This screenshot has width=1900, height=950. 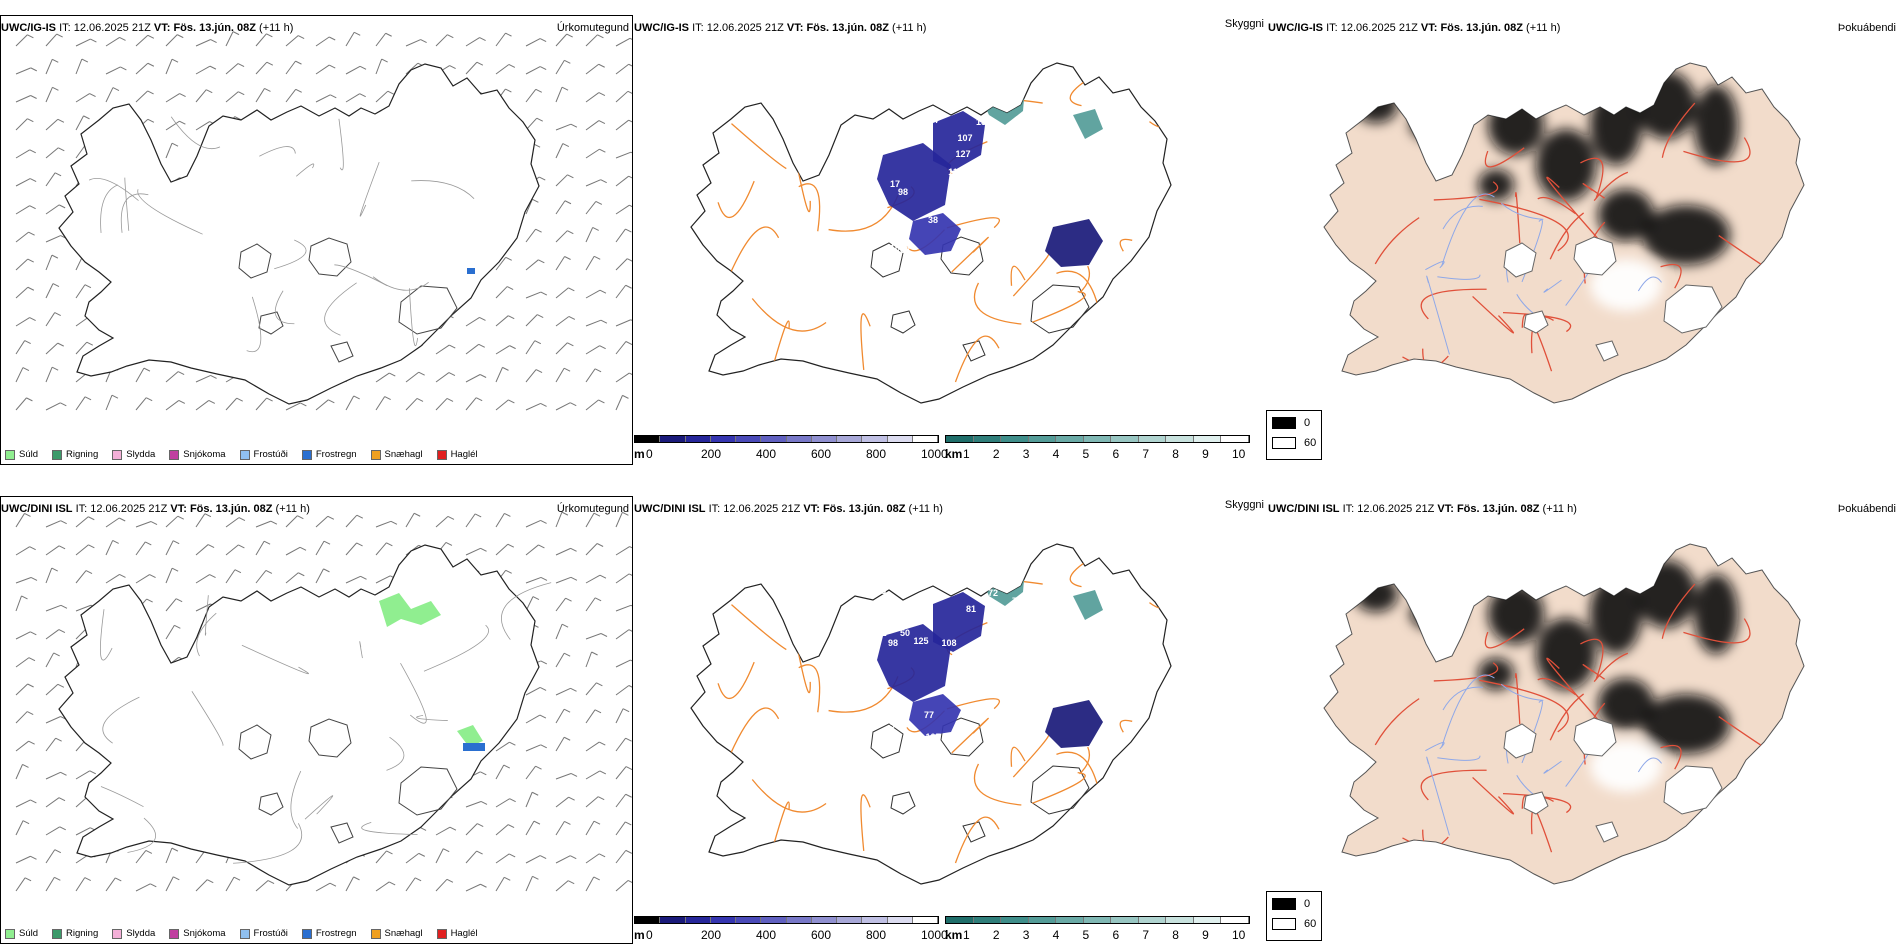 What do you see at coordinates (1564, 714) in the screenshot?
I see `fog-map` at bounding box center [1564, 714].